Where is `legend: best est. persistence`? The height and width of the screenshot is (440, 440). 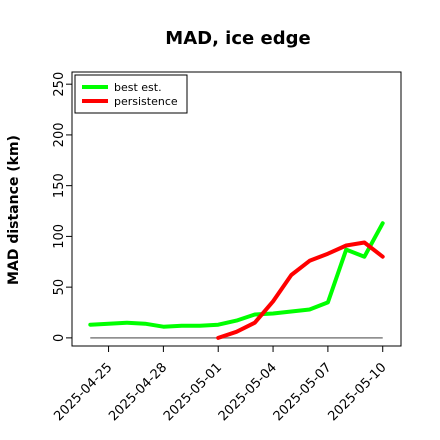 legend: best est. persistence is located at coordinates (131, 94).